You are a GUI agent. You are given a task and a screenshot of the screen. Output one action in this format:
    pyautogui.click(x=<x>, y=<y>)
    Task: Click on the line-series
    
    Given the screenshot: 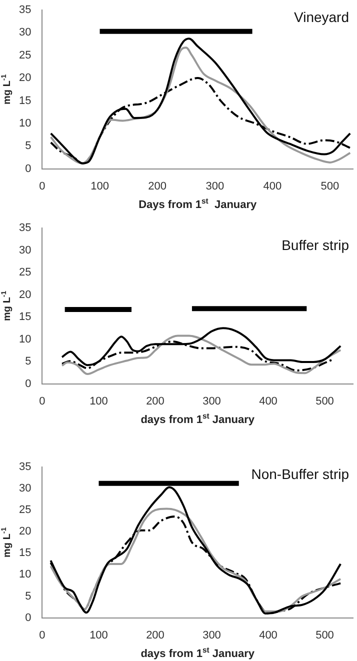 What is the action you would take?
    pyautogui.click(x=201, y=355)
    